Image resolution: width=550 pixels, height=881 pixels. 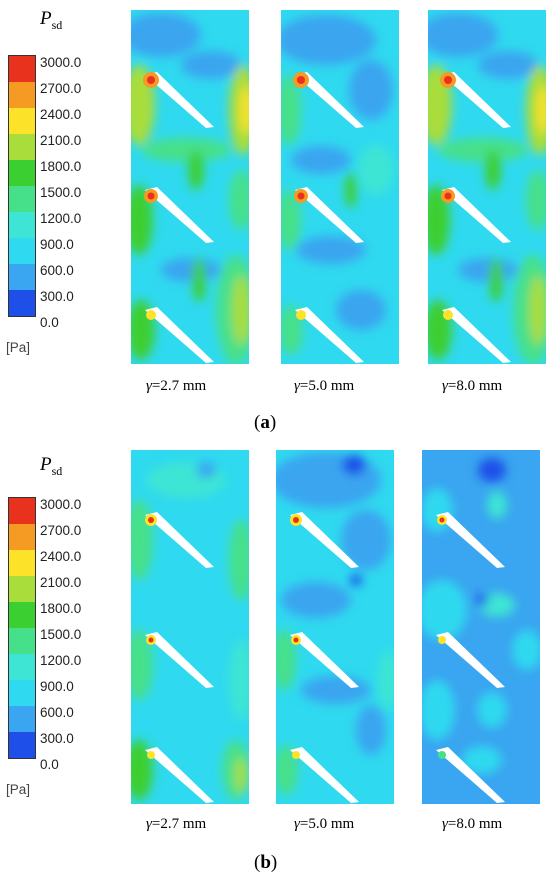 What do you see at coordinates (265, 422) in the screenshot?
I see `subfigure-label-a: (a)` at bounding box center [265, 422].